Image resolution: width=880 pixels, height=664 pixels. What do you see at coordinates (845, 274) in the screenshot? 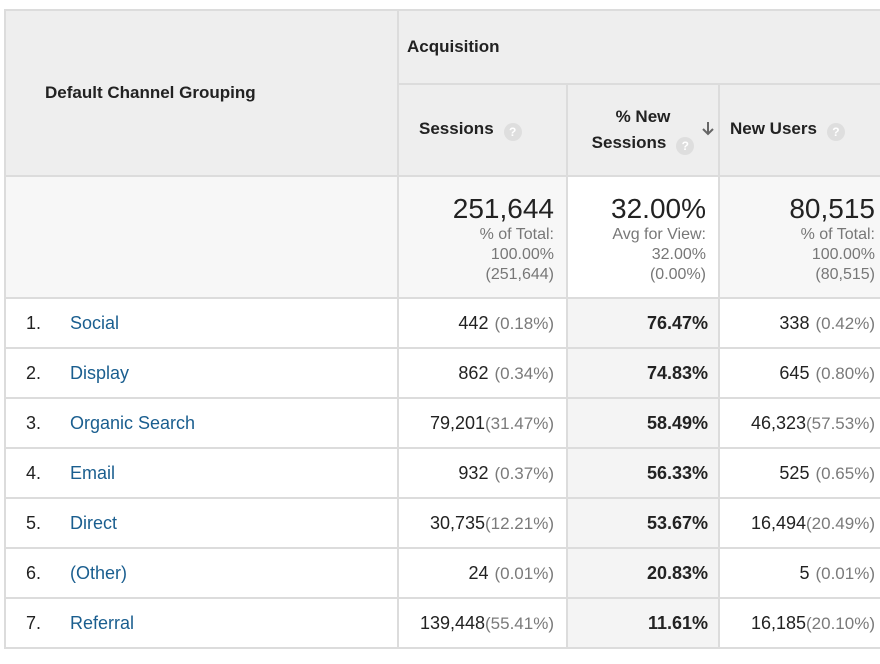
I see `new-users-total-absolute: (80,515)` at bounding box center [845, 274].